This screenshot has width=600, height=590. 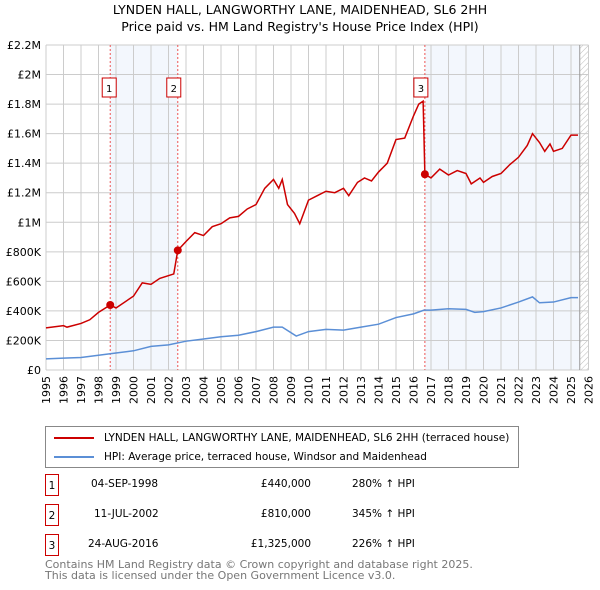 I want to click on sale-label: 3, so click(x=421, y=89).